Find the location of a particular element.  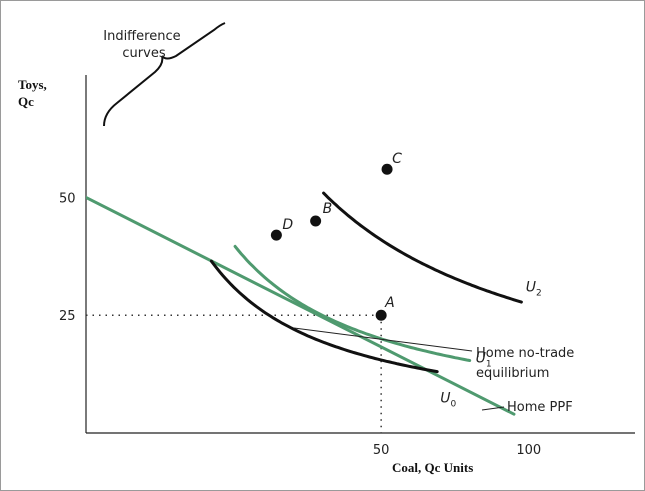

y-tick-label: 25 is located at coordinates (67, 316).